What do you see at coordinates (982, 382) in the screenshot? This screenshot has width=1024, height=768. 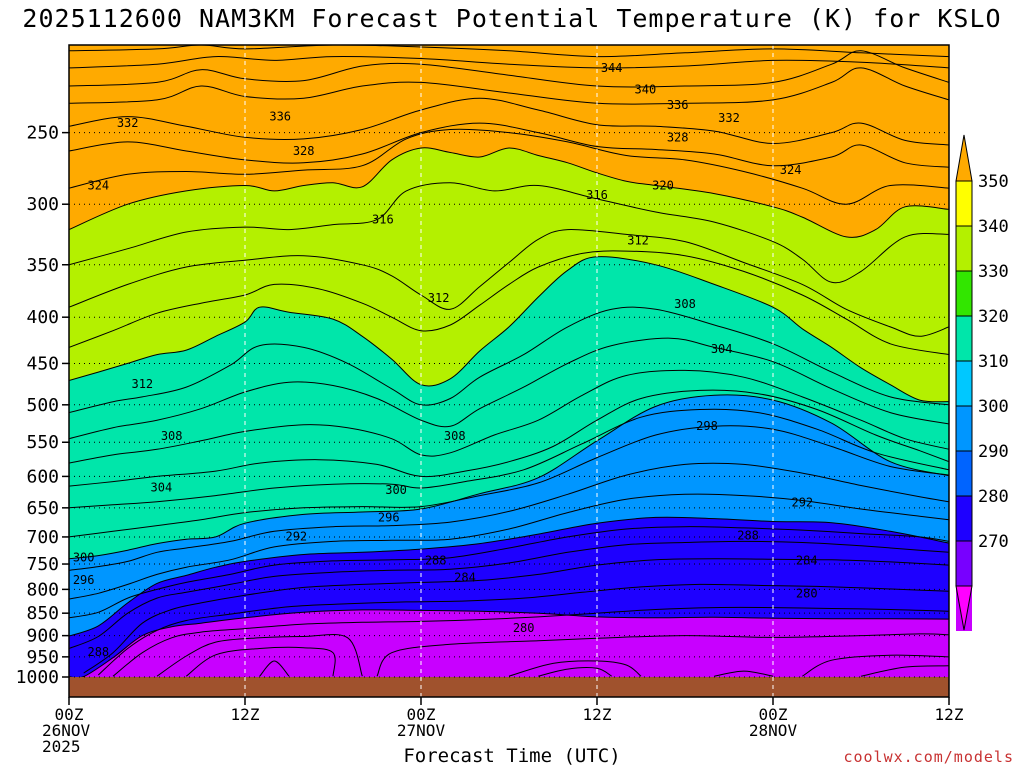 I see `colorbar: 350 340 330 320 310 300 290 280 270` at bounding box center [982, 382].